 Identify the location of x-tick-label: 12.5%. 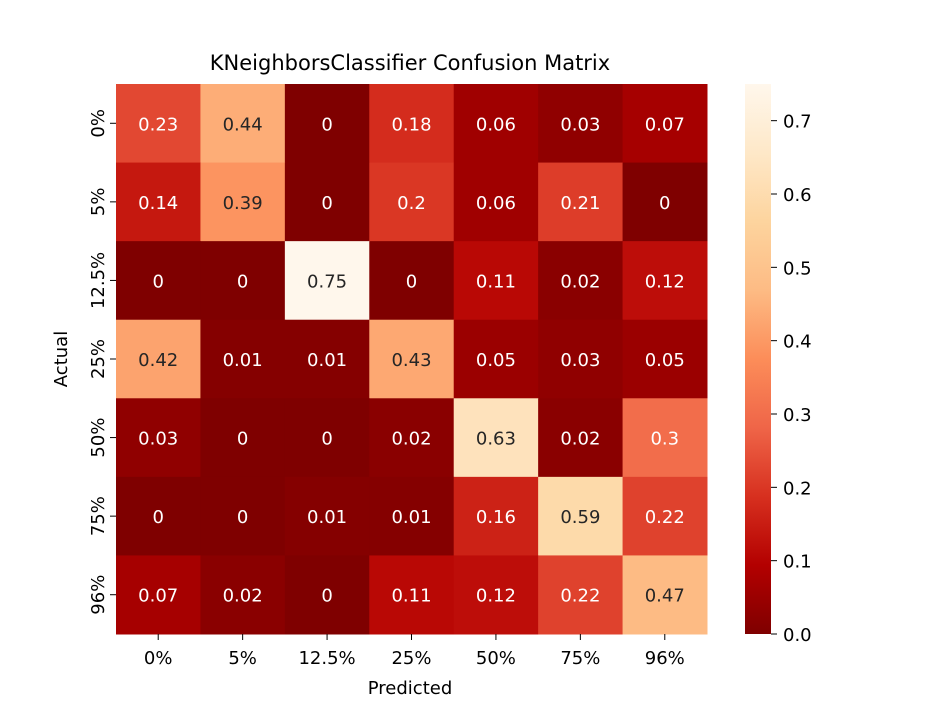
(326, 658).